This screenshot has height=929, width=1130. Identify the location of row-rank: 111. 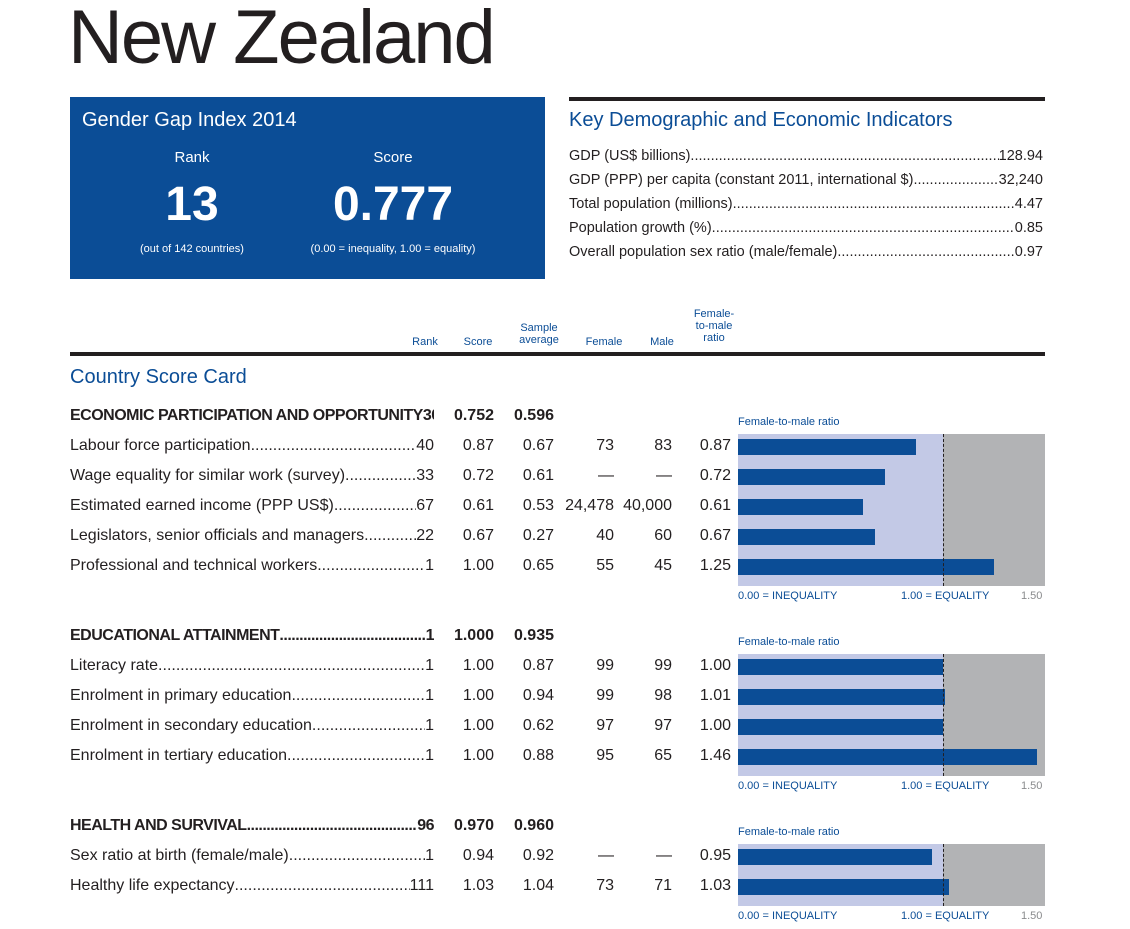
(421, 885).